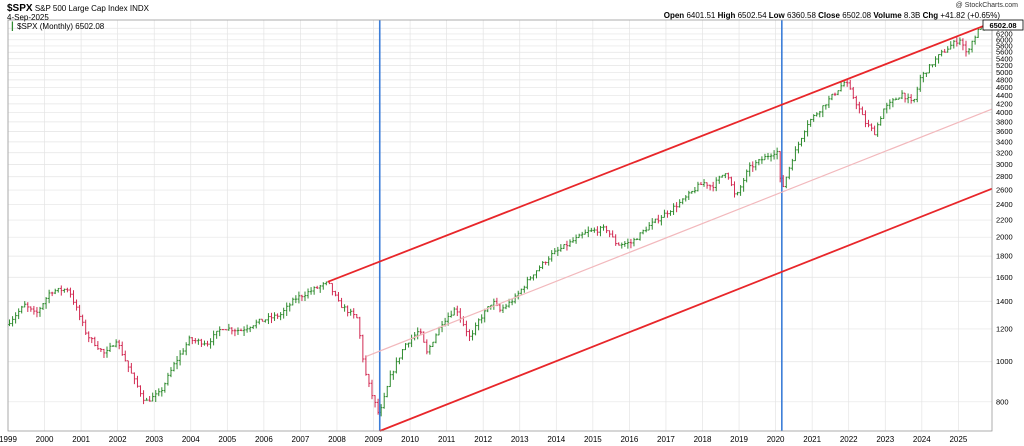  Describe the element at coordinates (958, 439) in the screenshot. I see `x-tick-label: 2025` at that location.